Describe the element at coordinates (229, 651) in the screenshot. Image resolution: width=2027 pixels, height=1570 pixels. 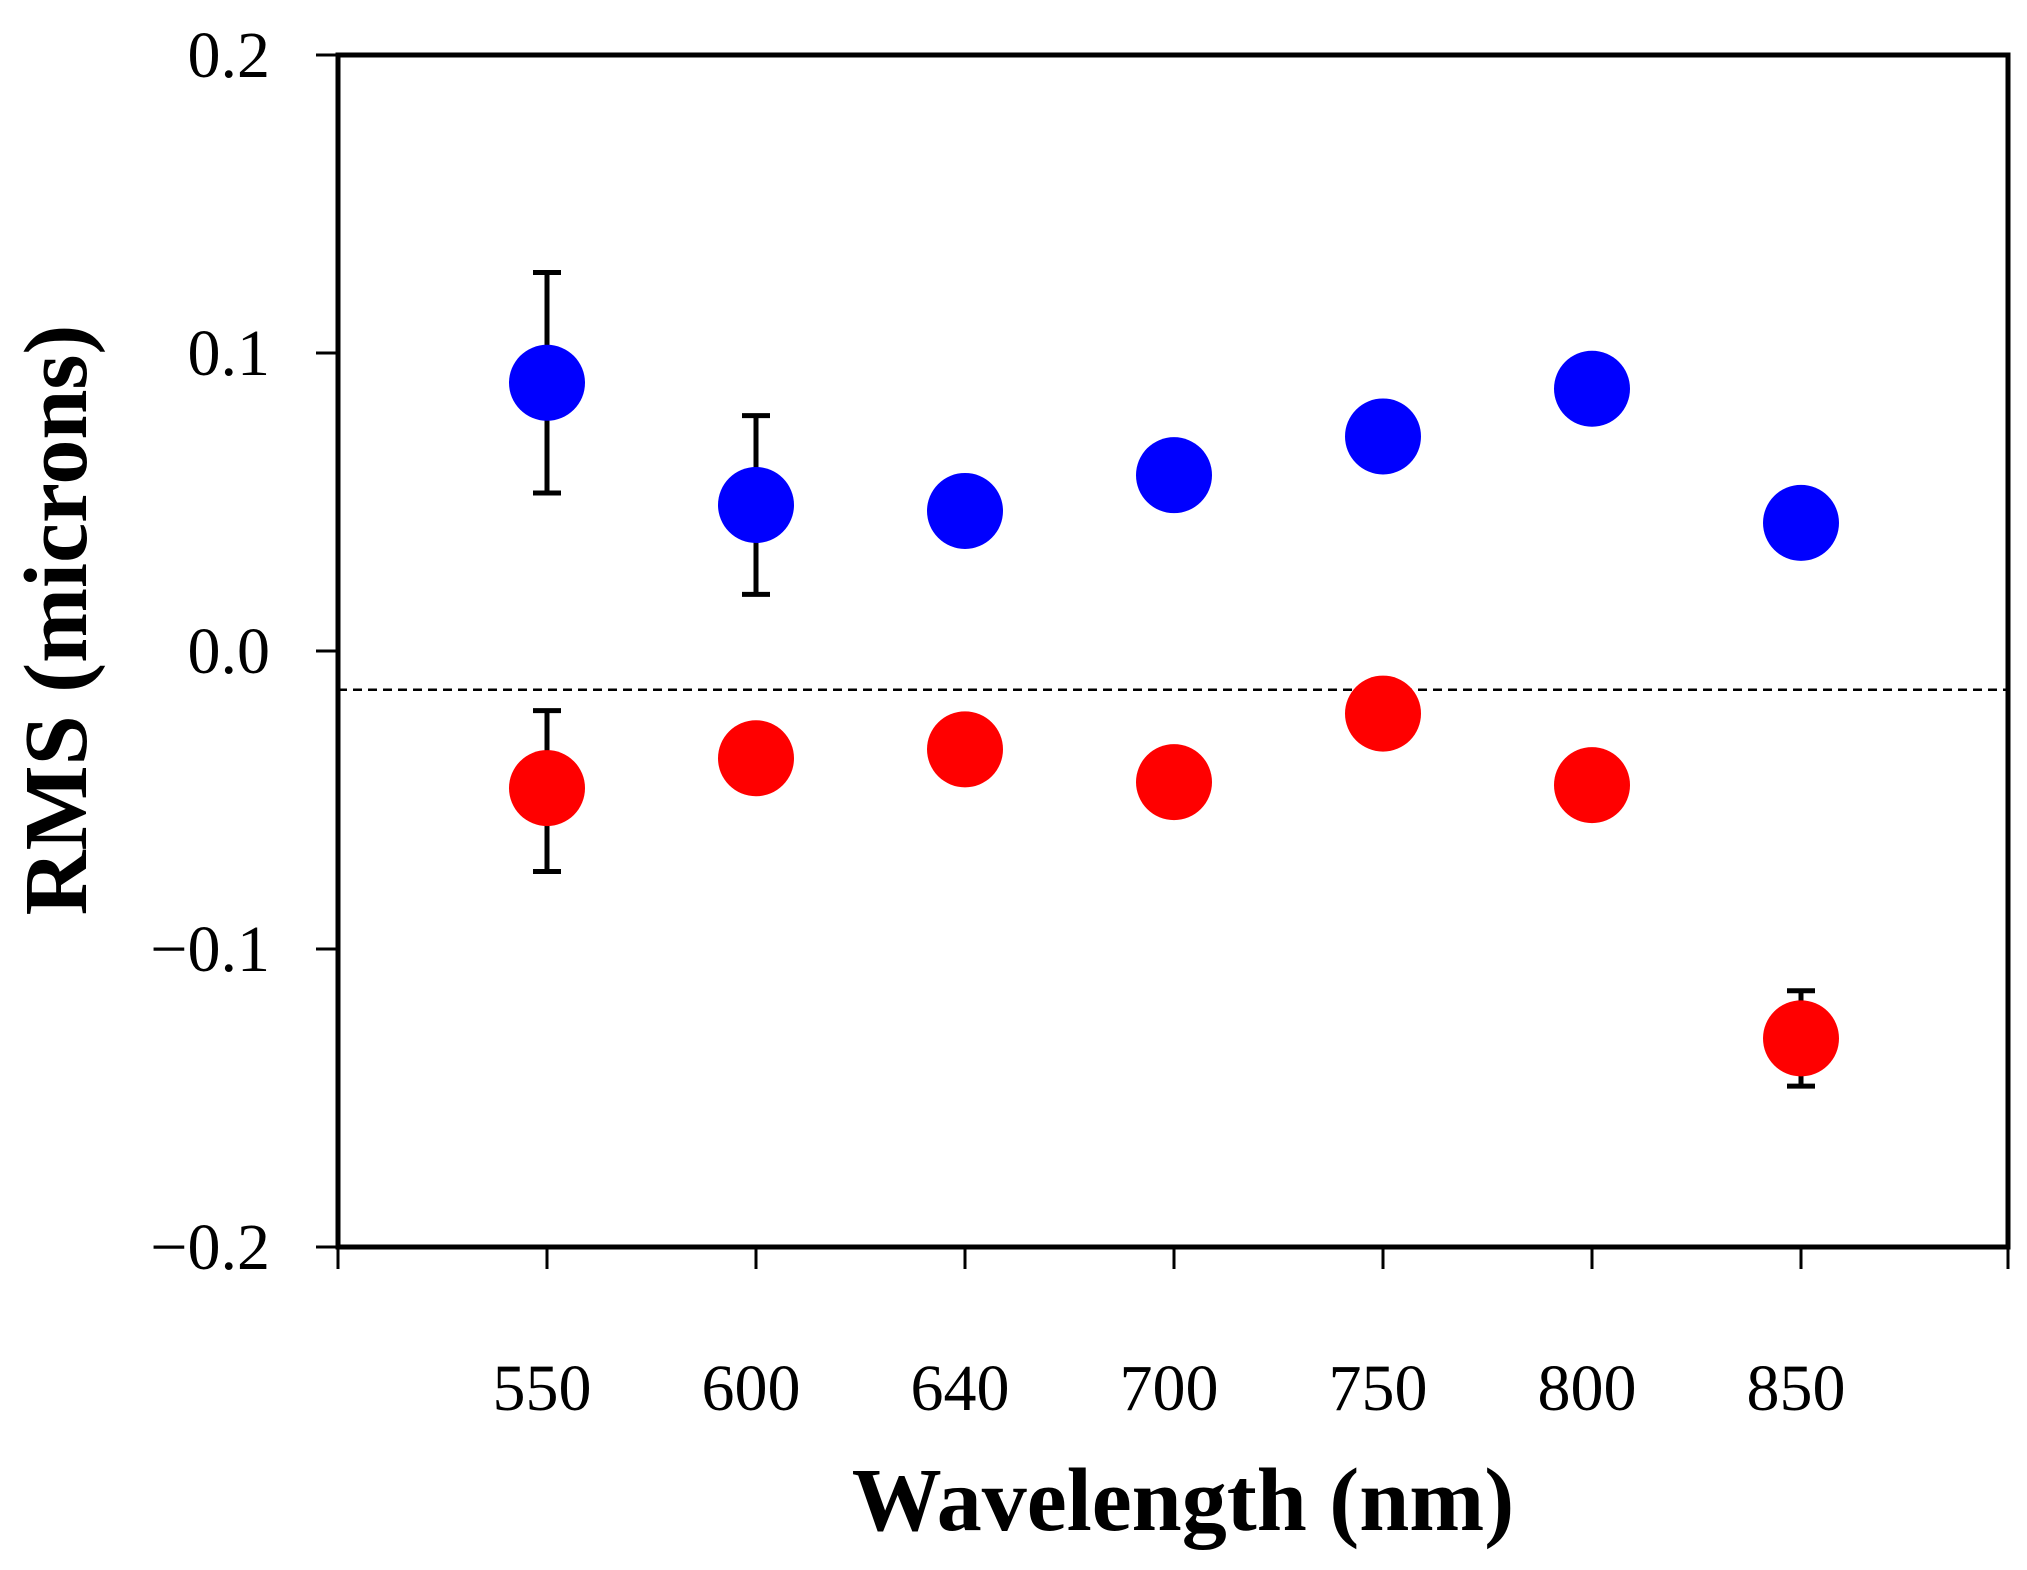
I see `y-tick-label: 0.0` at that location.